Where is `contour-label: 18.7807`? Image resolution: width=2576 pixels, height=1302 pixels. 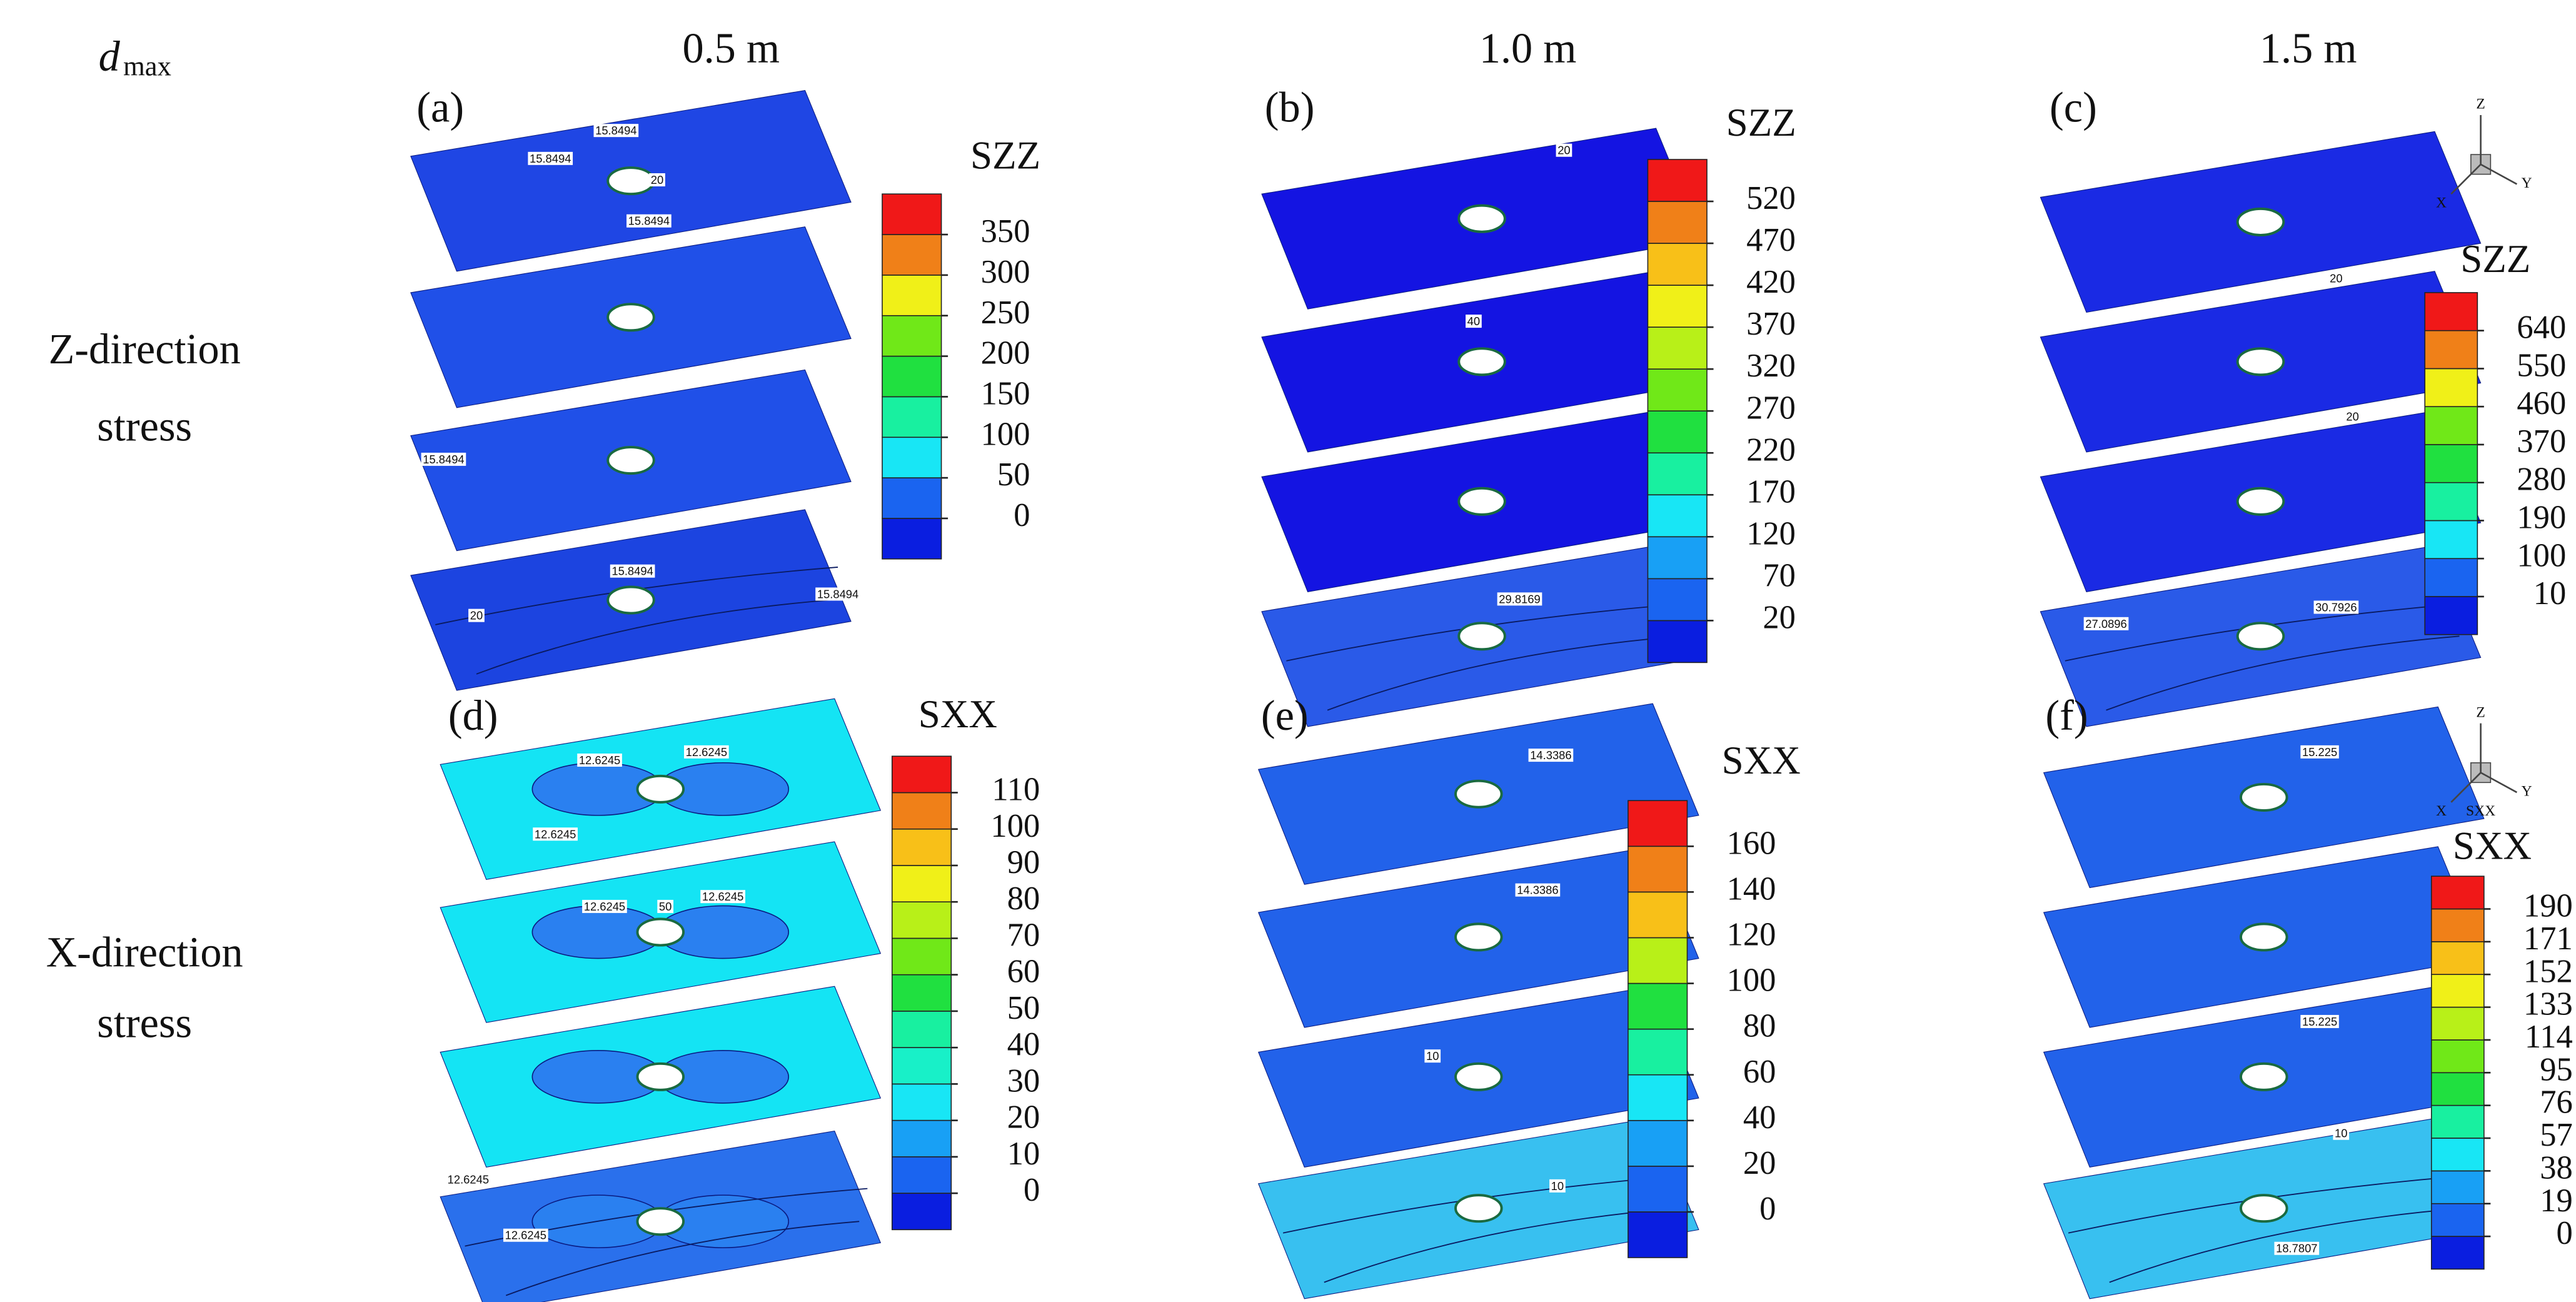 contour-label: 18.7807 is located at coordinates (2296, 1248).